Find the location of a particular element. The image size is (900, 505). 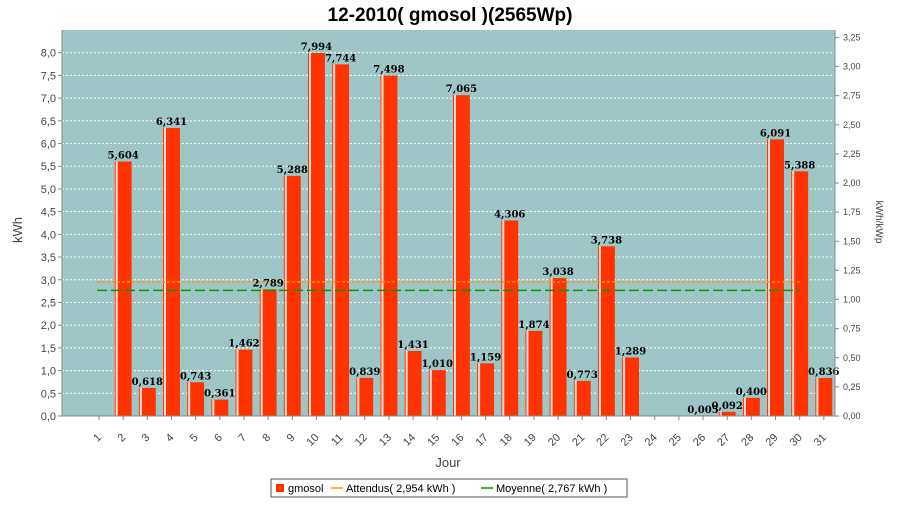

data-label: 1,289 is located at coordinates (630, 351).